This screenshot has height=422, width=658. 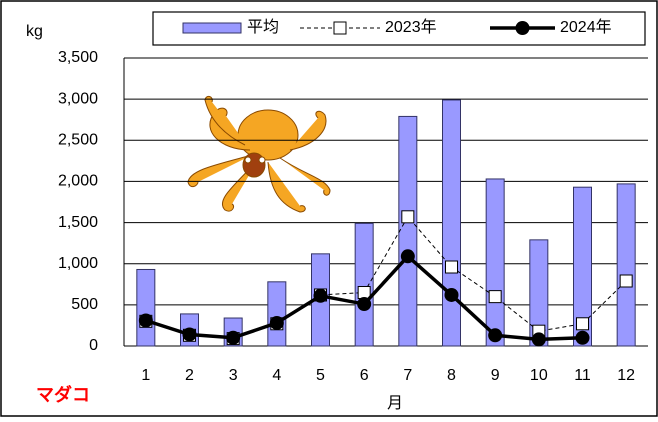 What do you see at coordinates (259, 154) in the screenshot?
I see `octopus-illustration` at bounding box center [259, 154].